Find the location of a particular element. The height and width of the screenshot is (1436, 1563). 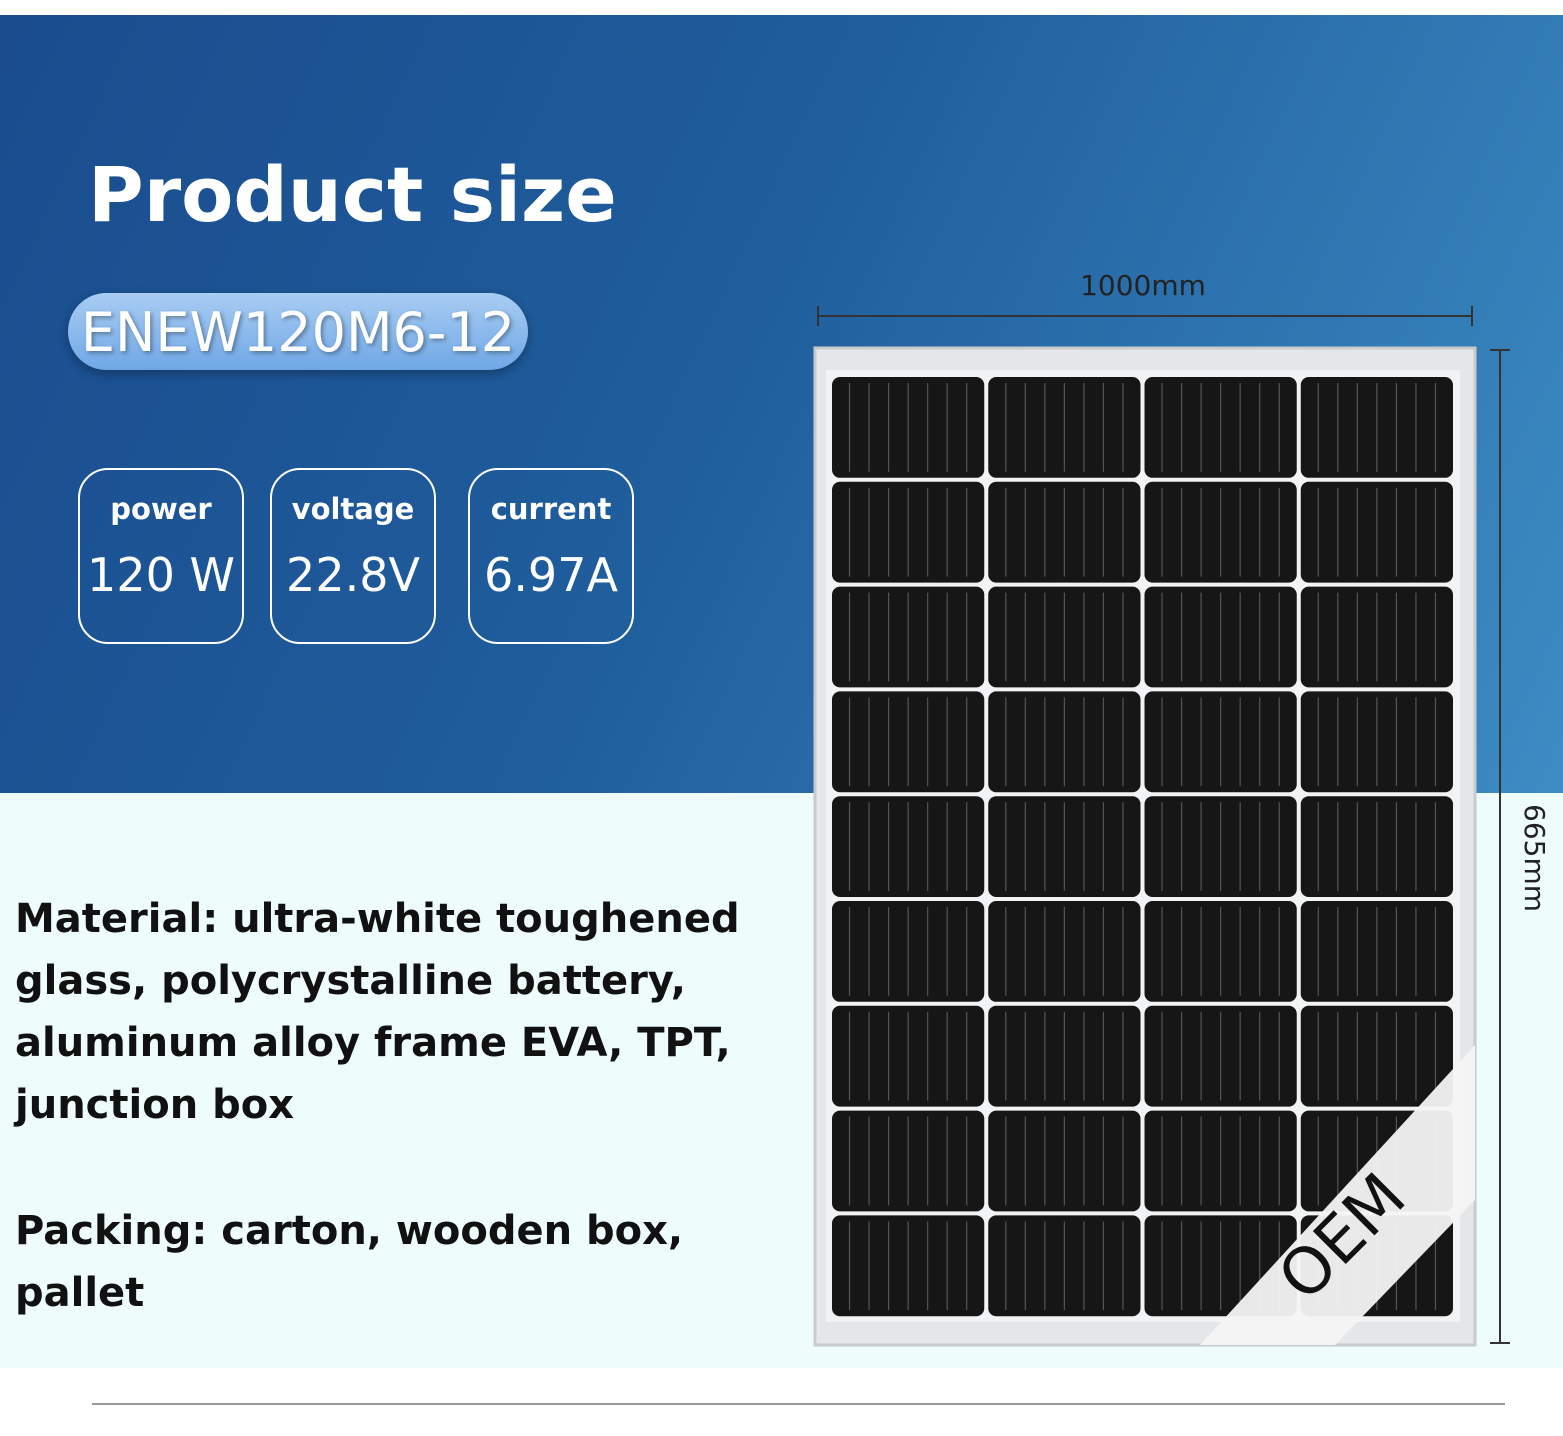

spec-label: voltage is located at coordinates (353, 509).